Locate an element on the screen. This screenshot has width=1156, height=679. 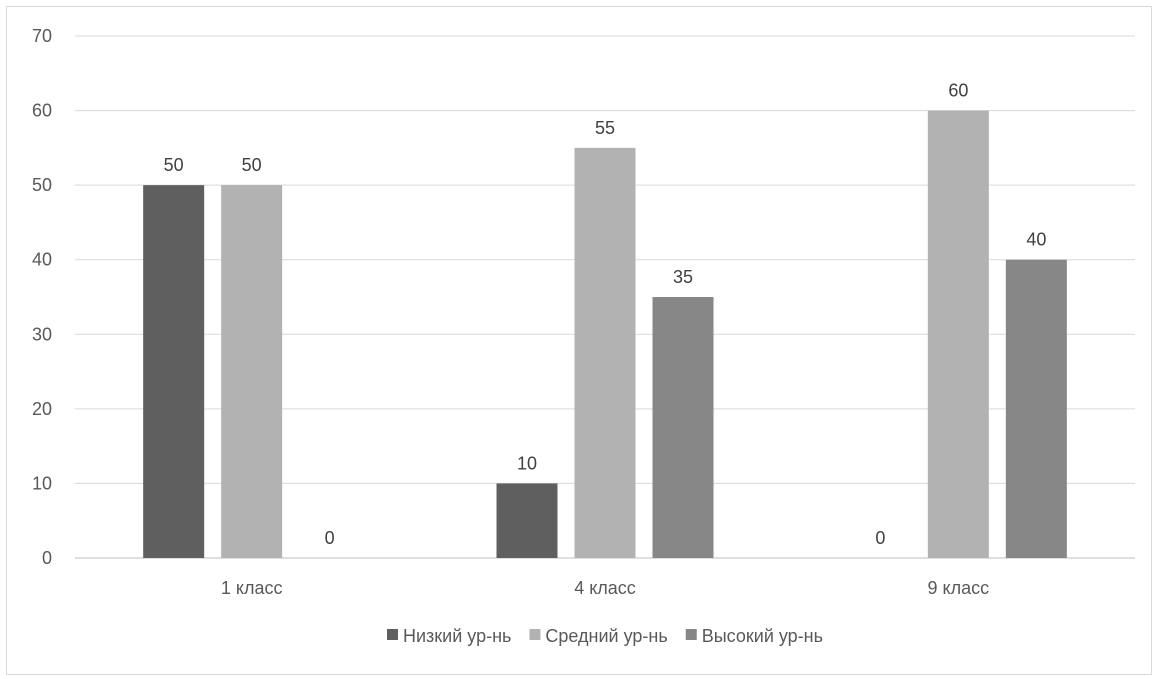
legend-label: Высокий ур-нь is located at coordinates (762, 636).